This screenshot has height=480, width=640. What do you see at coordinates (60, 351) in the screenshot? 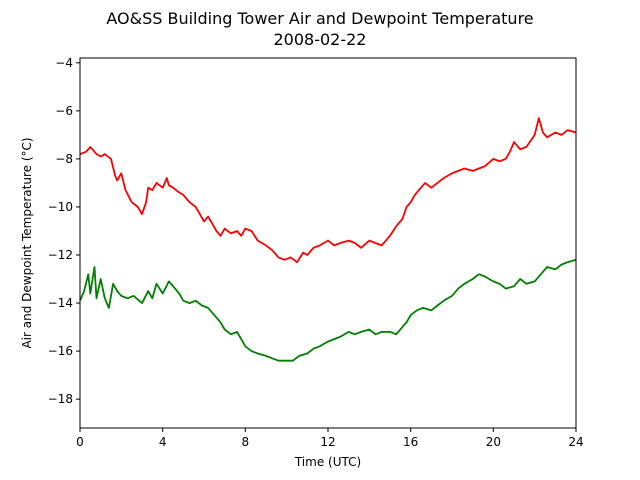
I see `y-tick-label: −16` at bounding box center [60, 351].